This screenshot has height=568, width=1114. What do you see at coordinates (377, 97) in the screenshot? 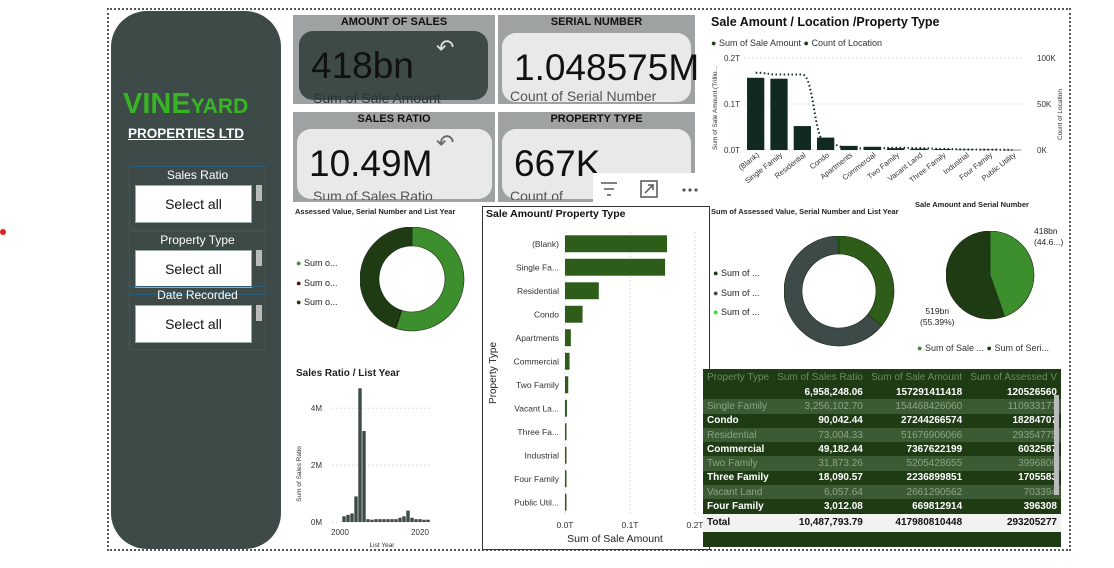
I see `card-caption: Sum of Sale Amount` at bounding box center [377, 97].